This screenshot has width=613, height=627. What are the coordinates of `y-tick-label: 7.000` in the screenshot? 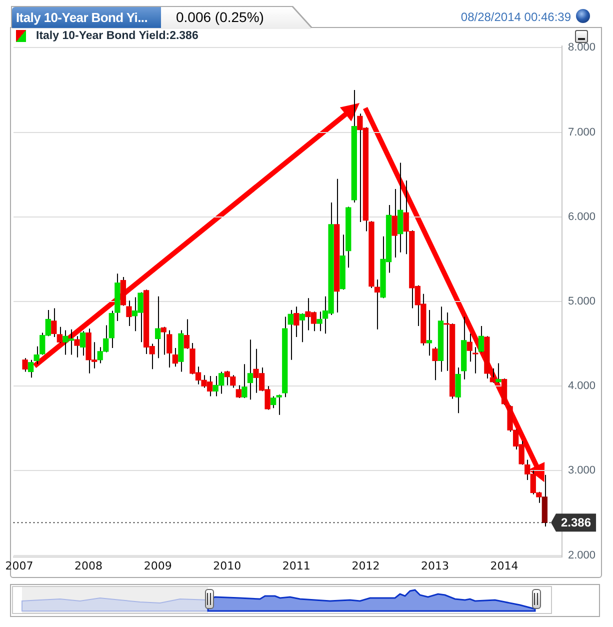 It's located at (582, 132).